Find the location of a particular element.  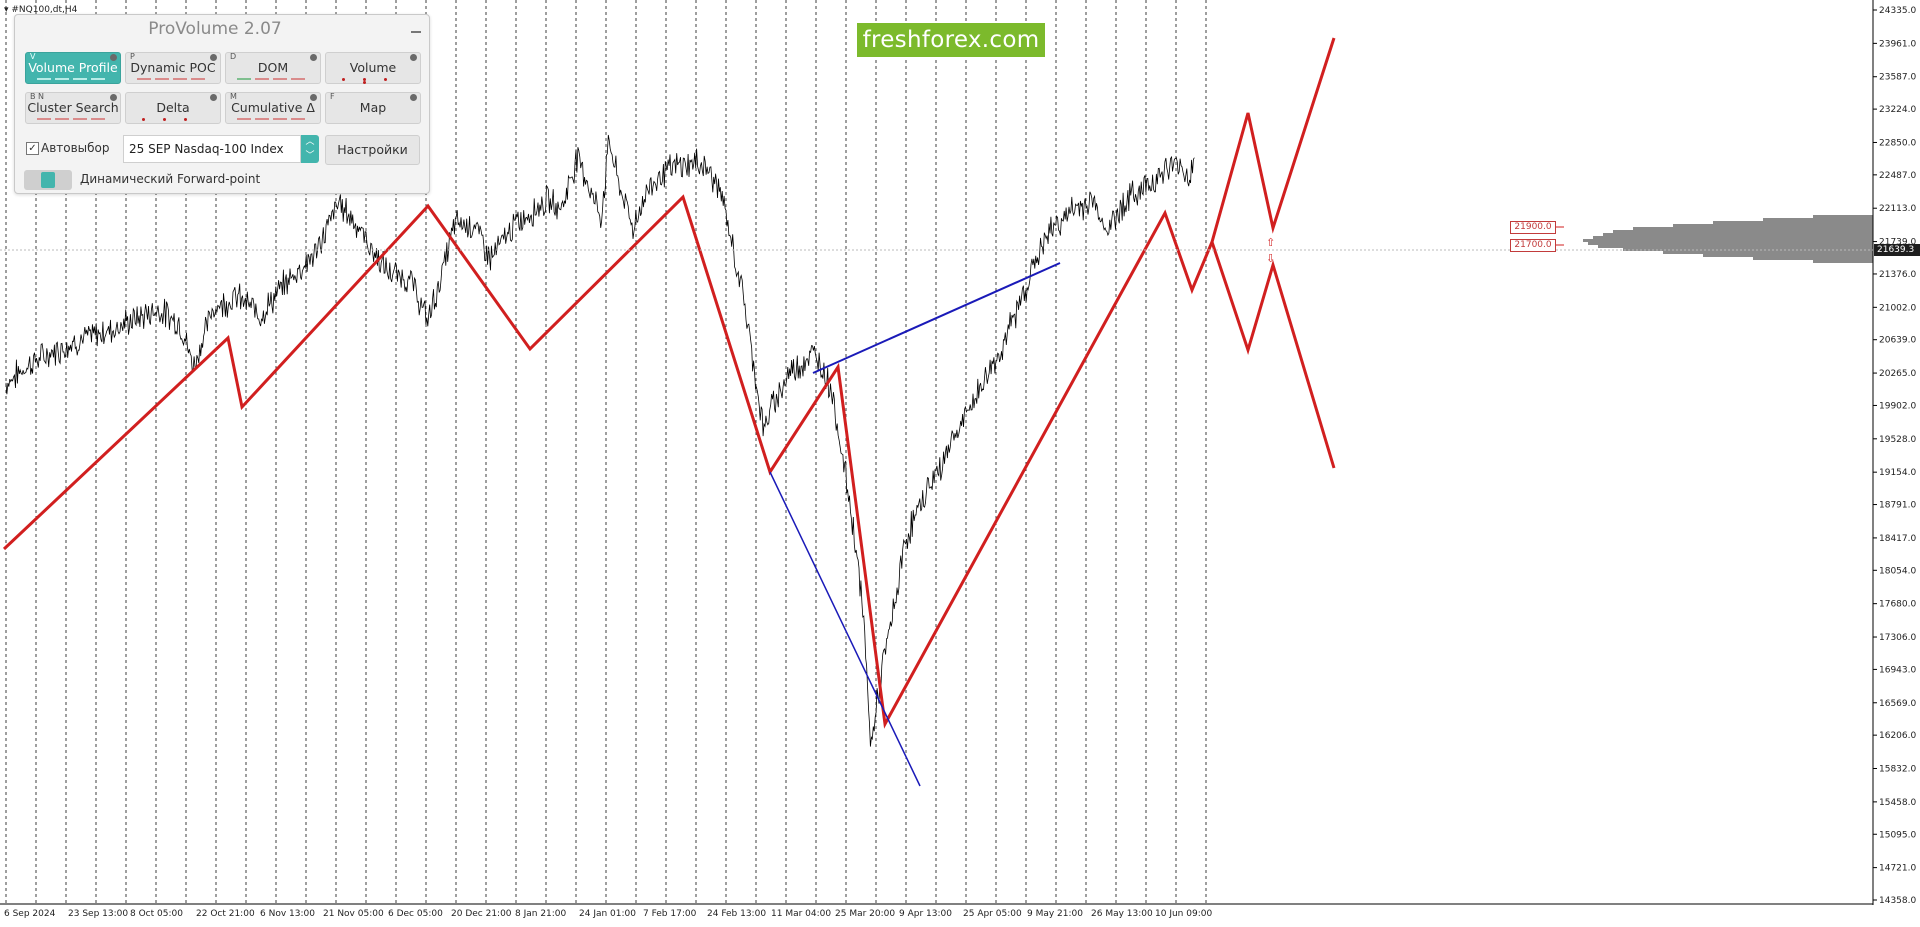

price-axis-label: 17680.0 is located at coordinates (1897, 605).